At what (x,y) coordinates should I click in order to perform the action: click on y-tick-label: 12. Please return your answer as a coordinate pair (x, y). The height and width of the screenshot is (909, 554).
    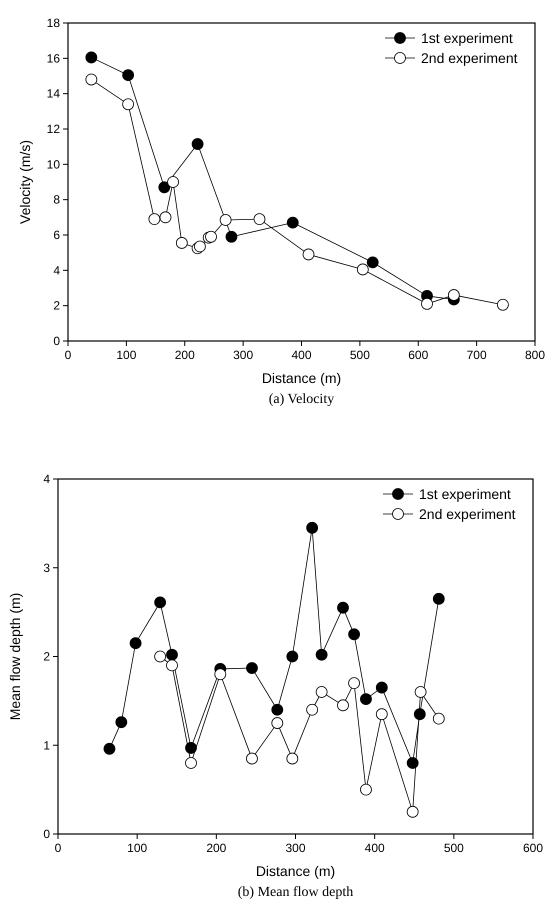
    Looking at the image, I should click on (53, 129).